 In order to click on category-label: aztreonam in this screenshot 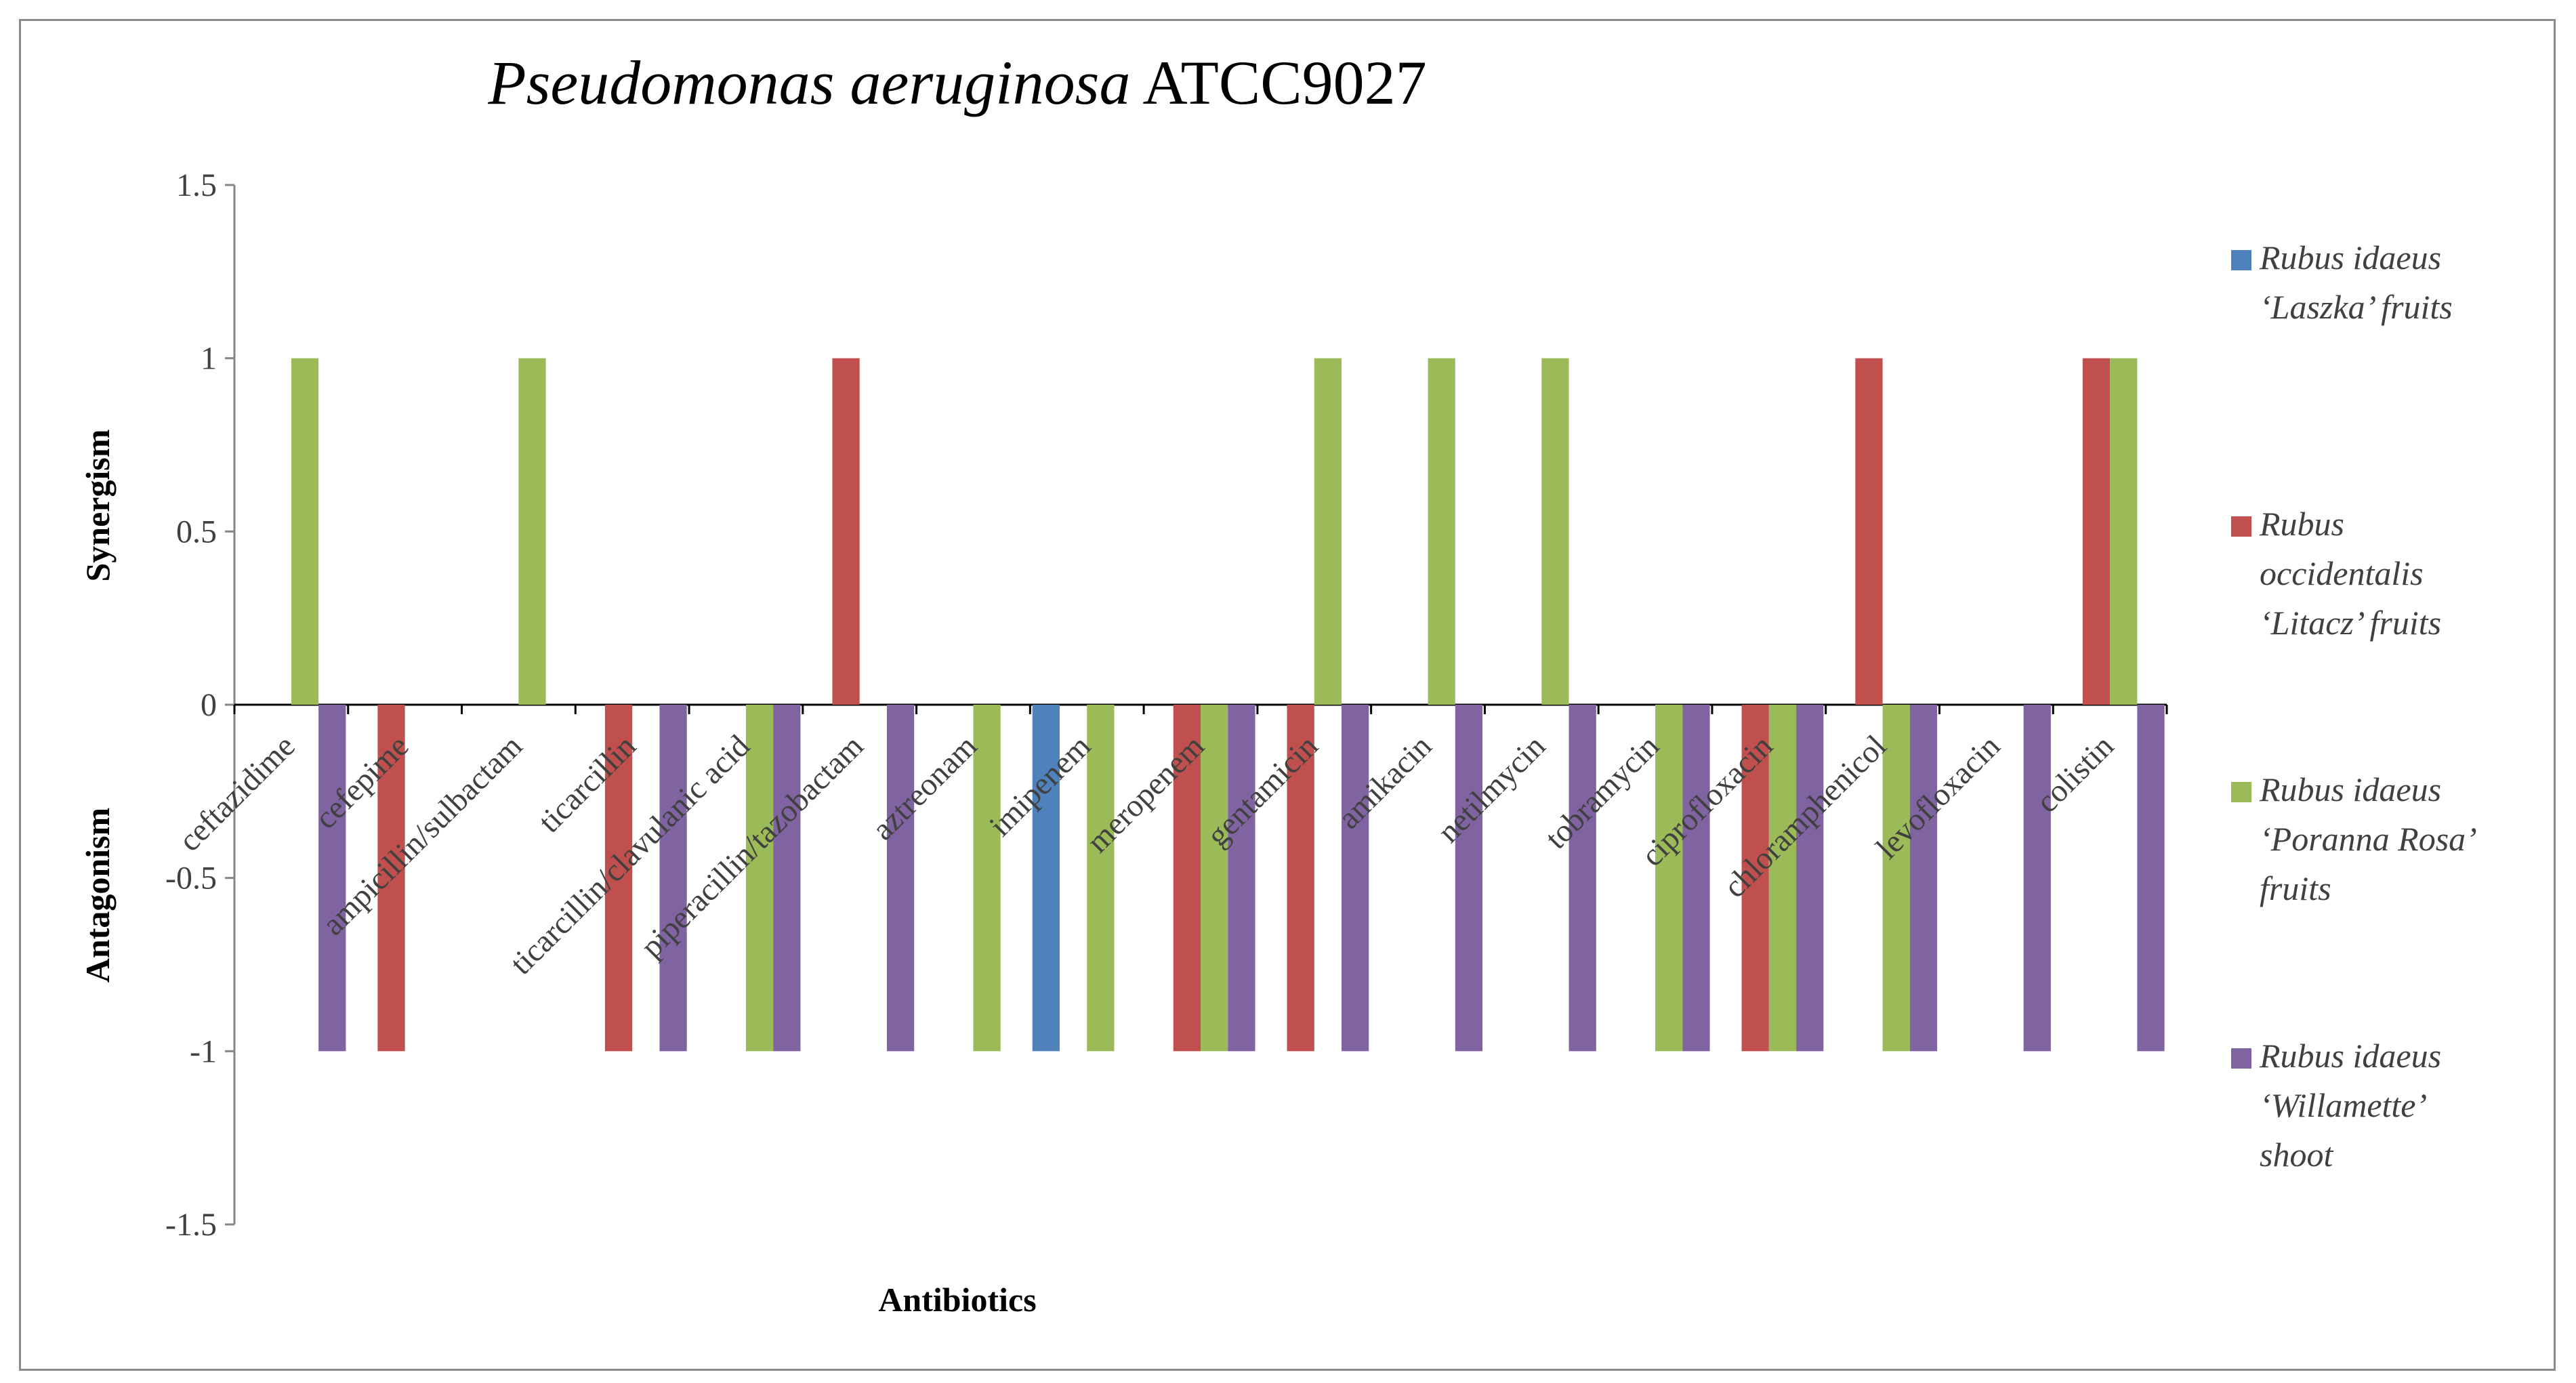, I will do `click(924, 787)`.